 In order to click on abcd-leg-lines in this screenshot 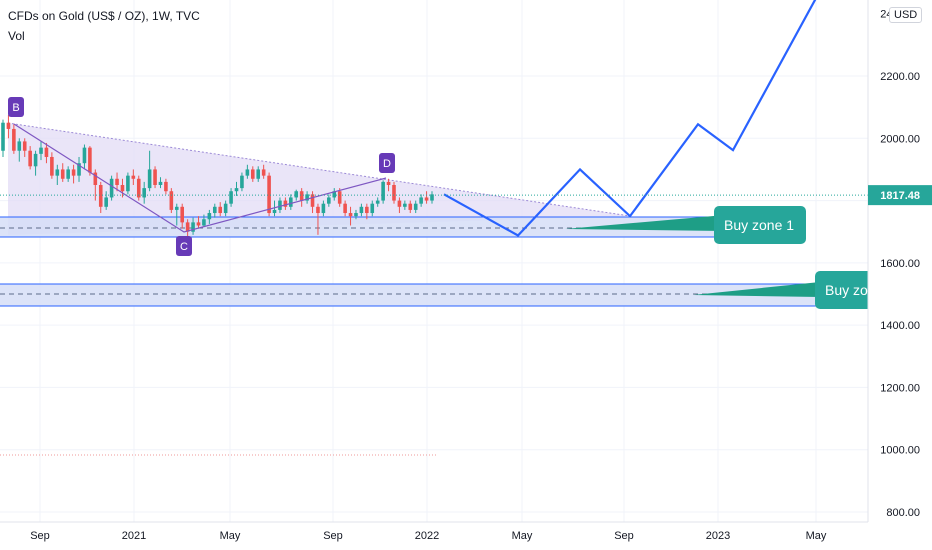, I will do `click(200, 178)`.